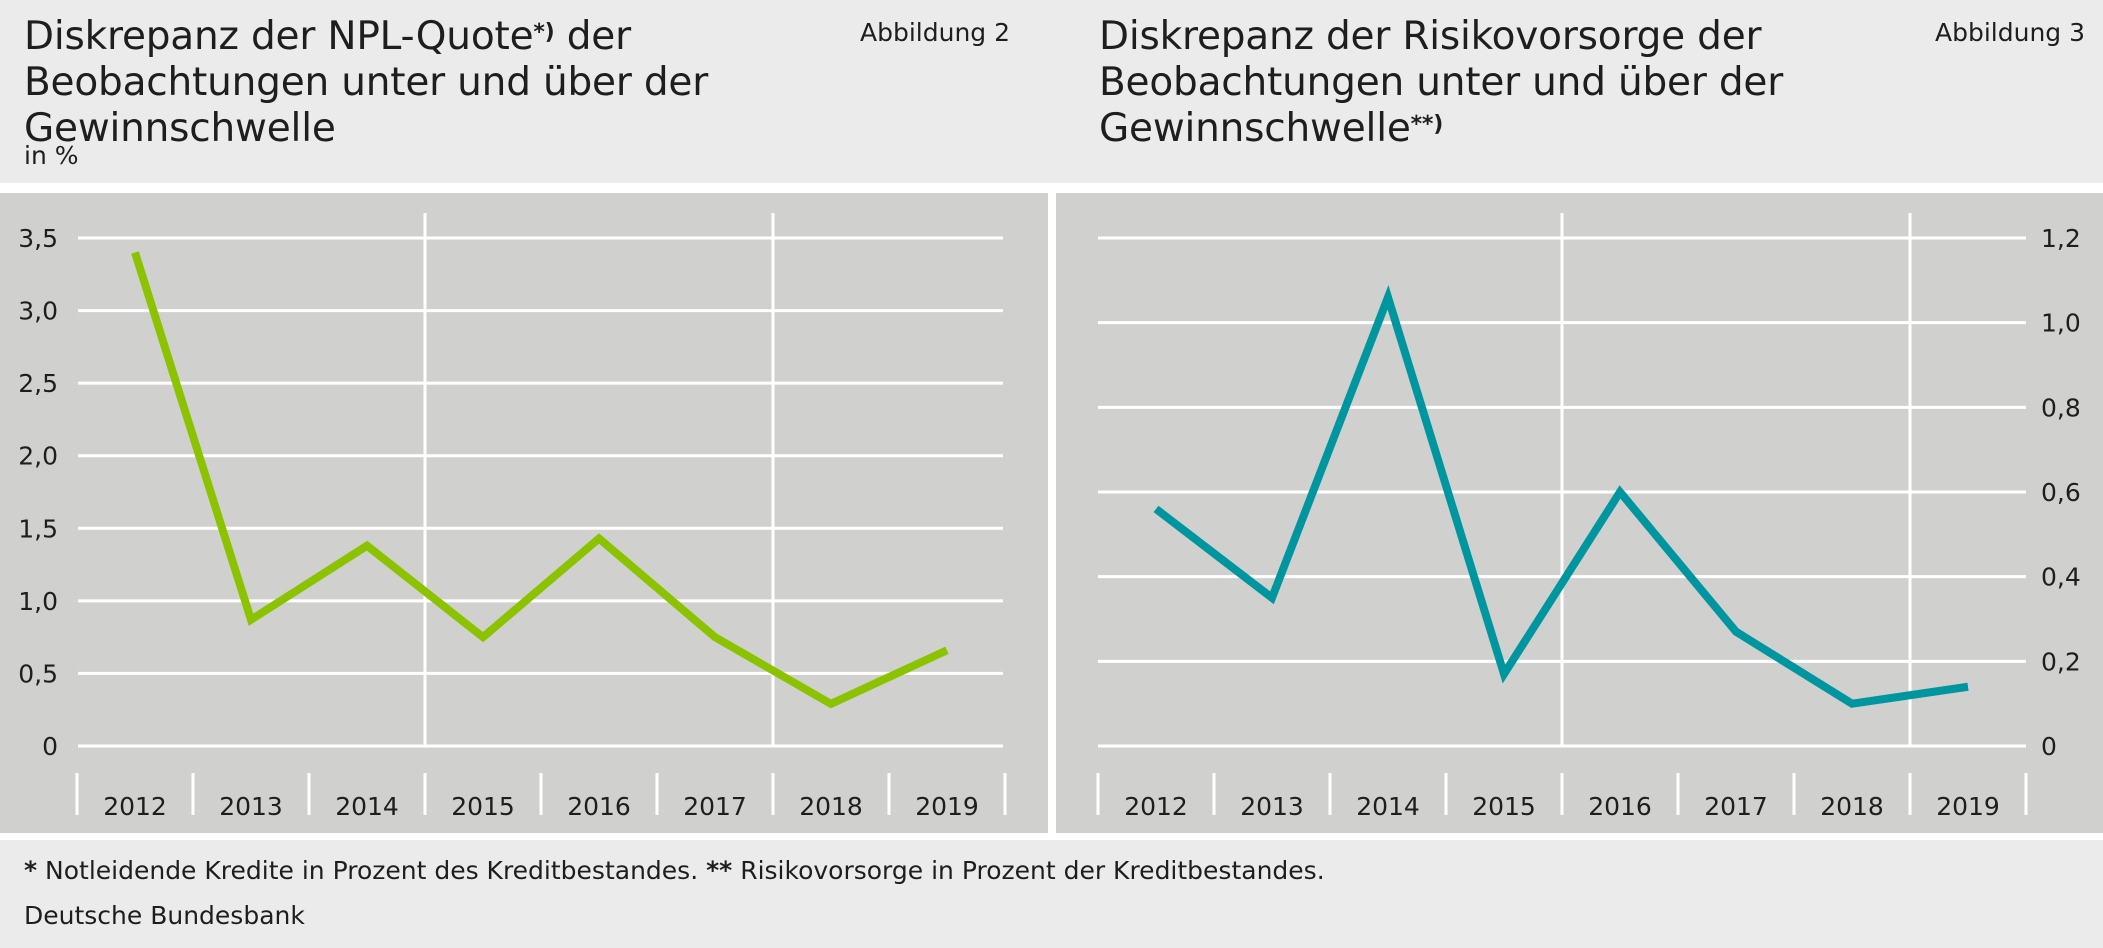 The image size is (2103, 948). What do you see at coordinates (544, 32) in the screenshot?
I see `title-left-footnote-mark: *)` at bounding box center [544, 32].